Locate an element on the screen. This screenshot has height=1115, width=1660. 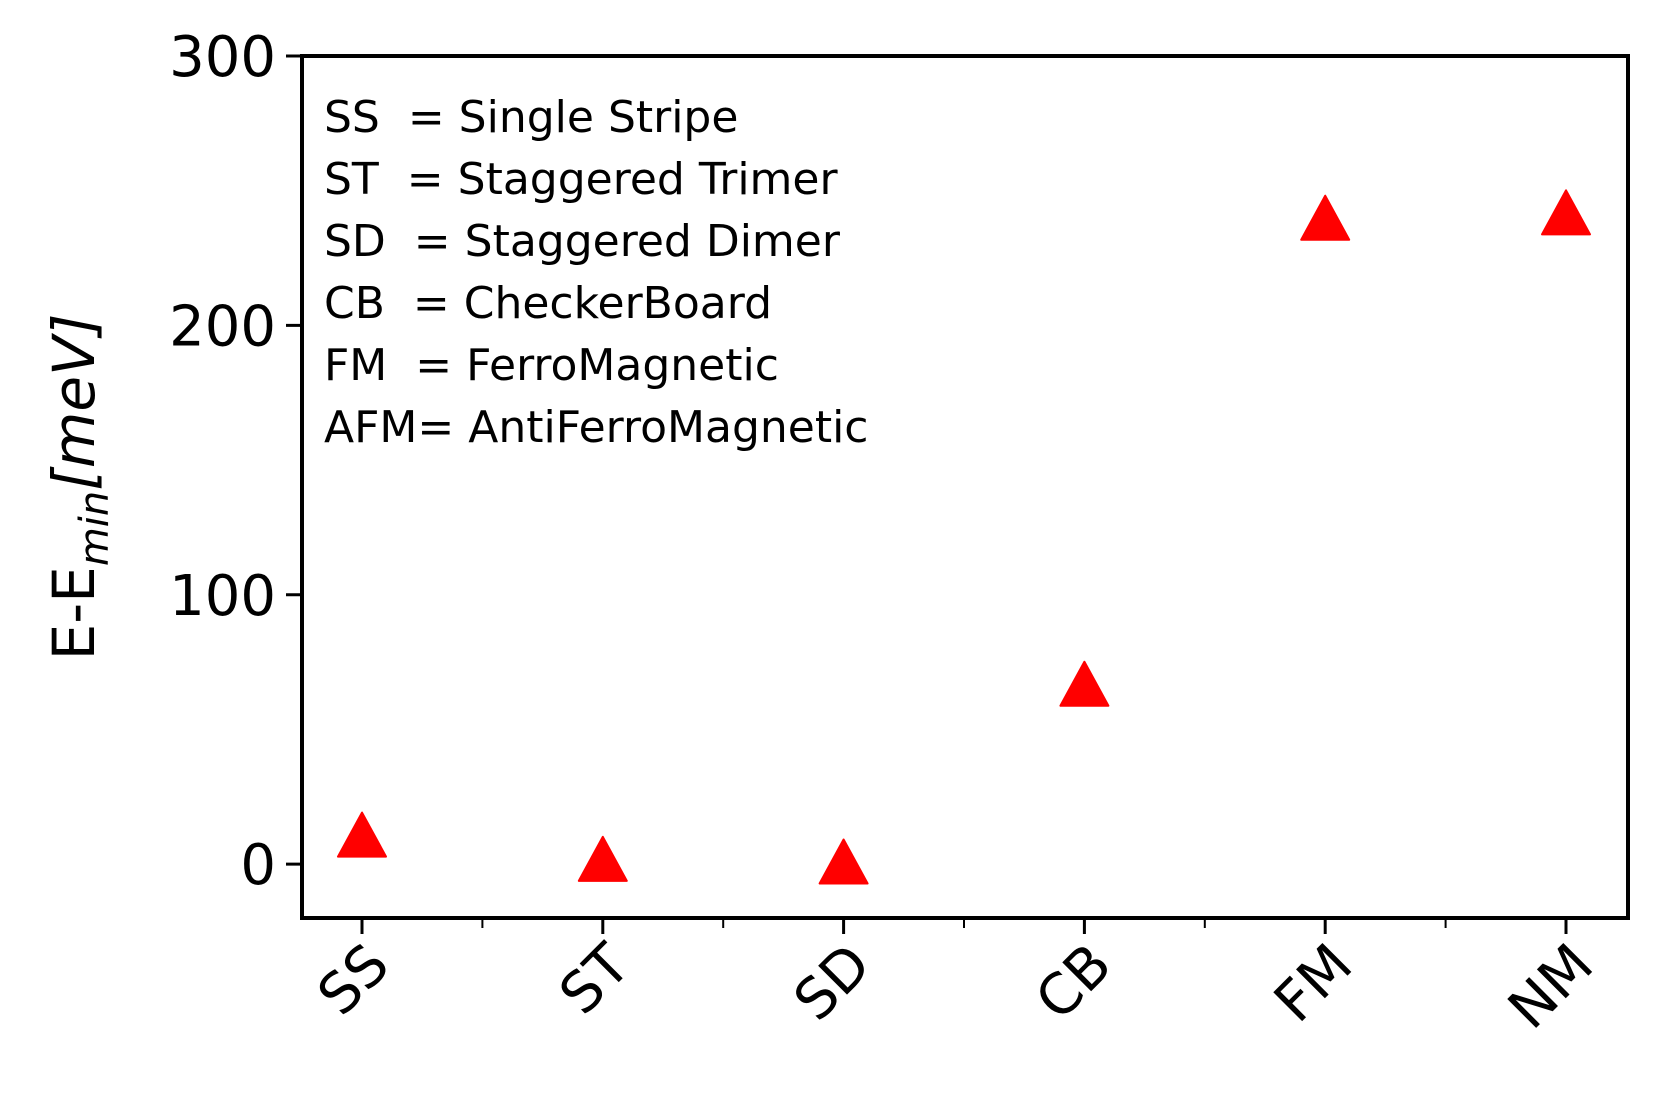
x-tick-label: FM is located at coordinates (1313, 983).